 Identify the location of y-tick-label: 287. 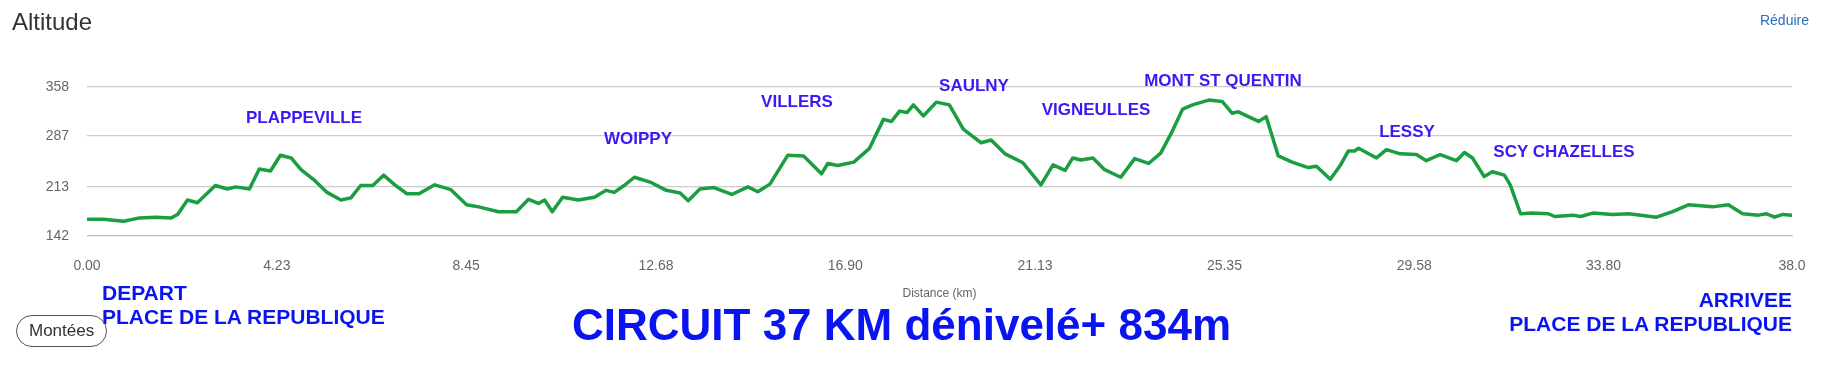
(57, 134).